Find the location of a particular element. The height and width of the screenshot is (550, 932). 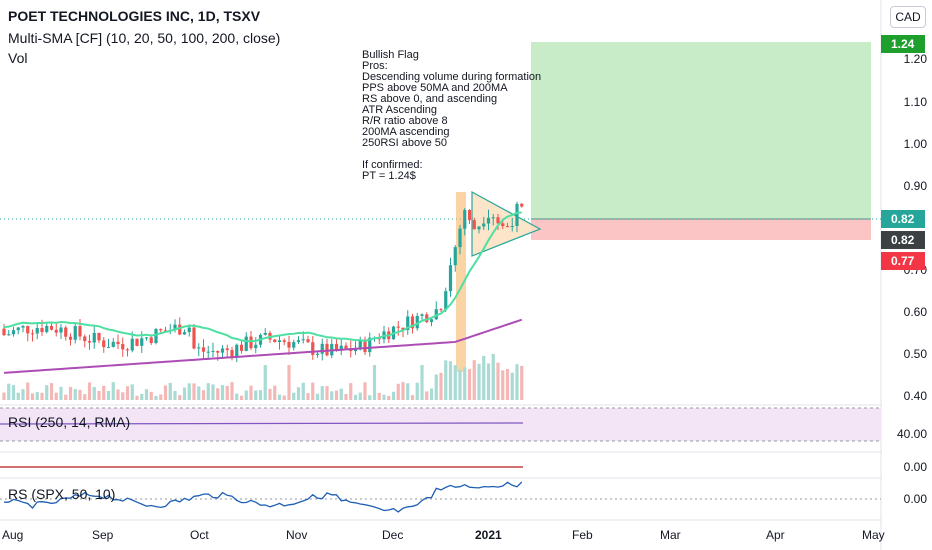

volume-legend: Vol is located at coordinates (18, 58).